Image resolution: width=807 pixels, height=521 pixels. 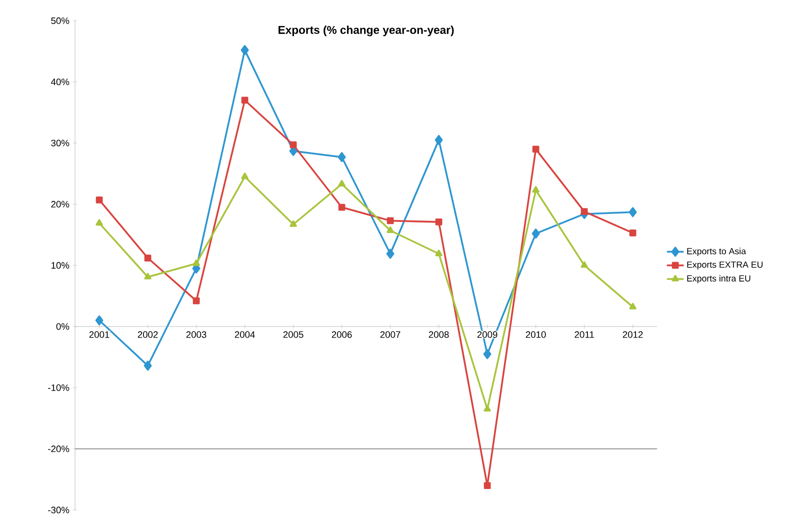 I want to click on x-tick-label: 2001, so click(x=99, y=334).